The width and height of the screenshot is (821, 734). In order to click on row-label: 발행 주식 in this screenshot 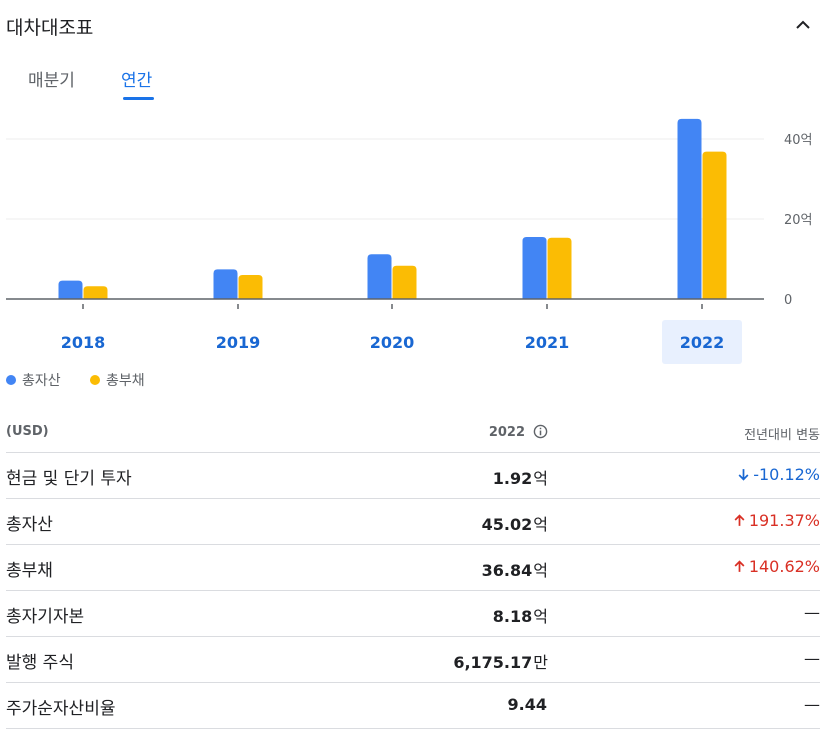, I will do `click(40, 663)`.